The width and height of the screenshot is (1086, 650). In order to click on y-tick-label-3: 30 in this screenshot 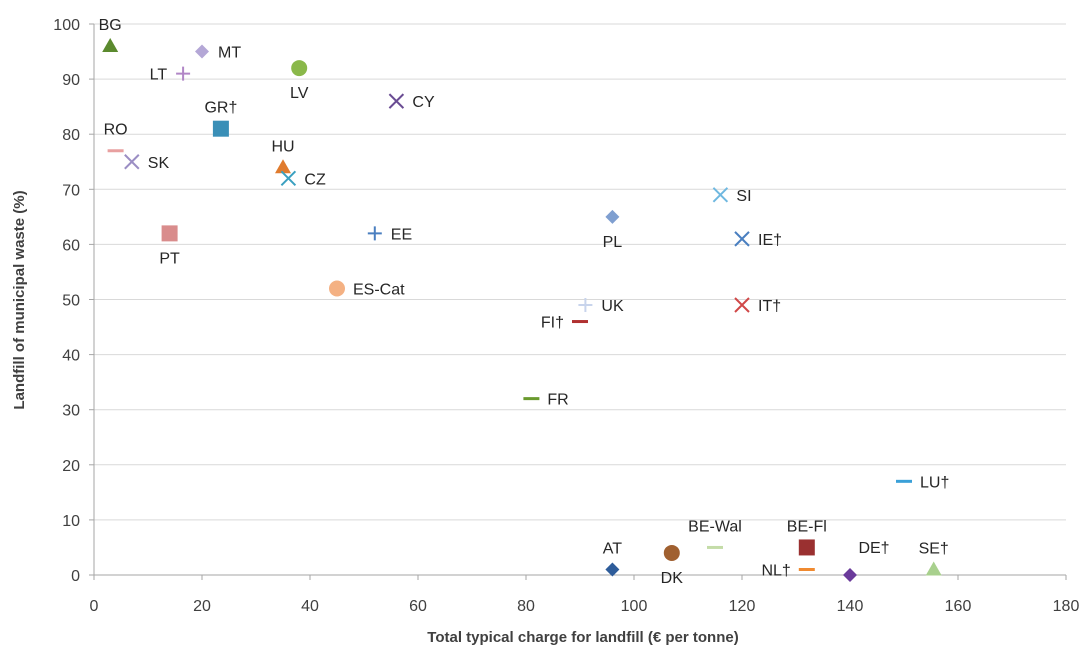, I will do `click(71, 411)`.